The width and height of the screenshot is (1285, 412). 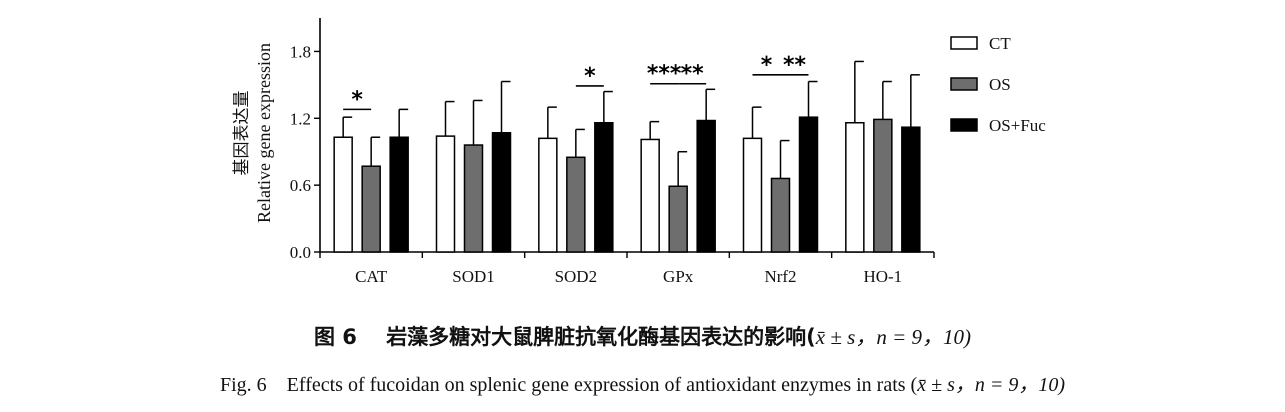 I want to click on x-tick-label: GPx, so click(x=678, y=276).